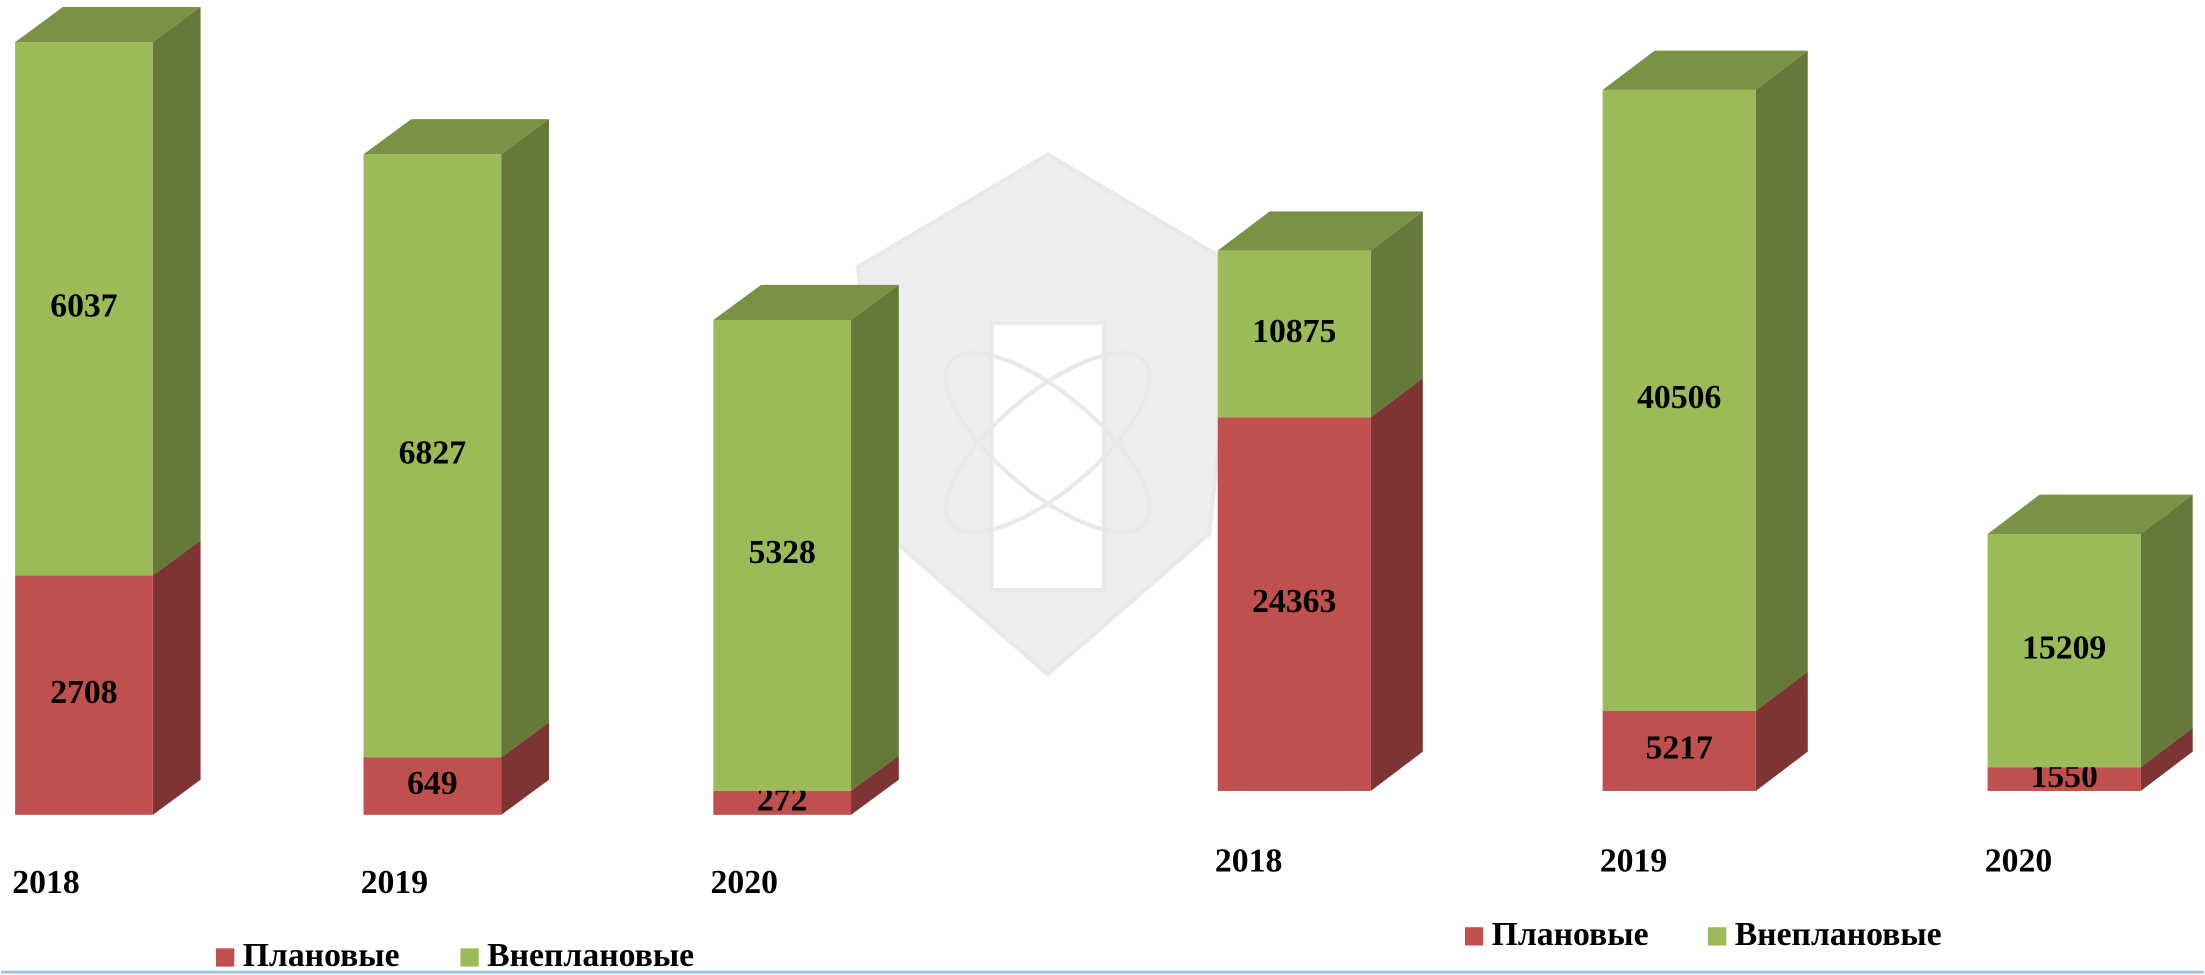 This screenshot has width=2205, height=975. I want to click on data-label: 5217, so click(1680, 748).